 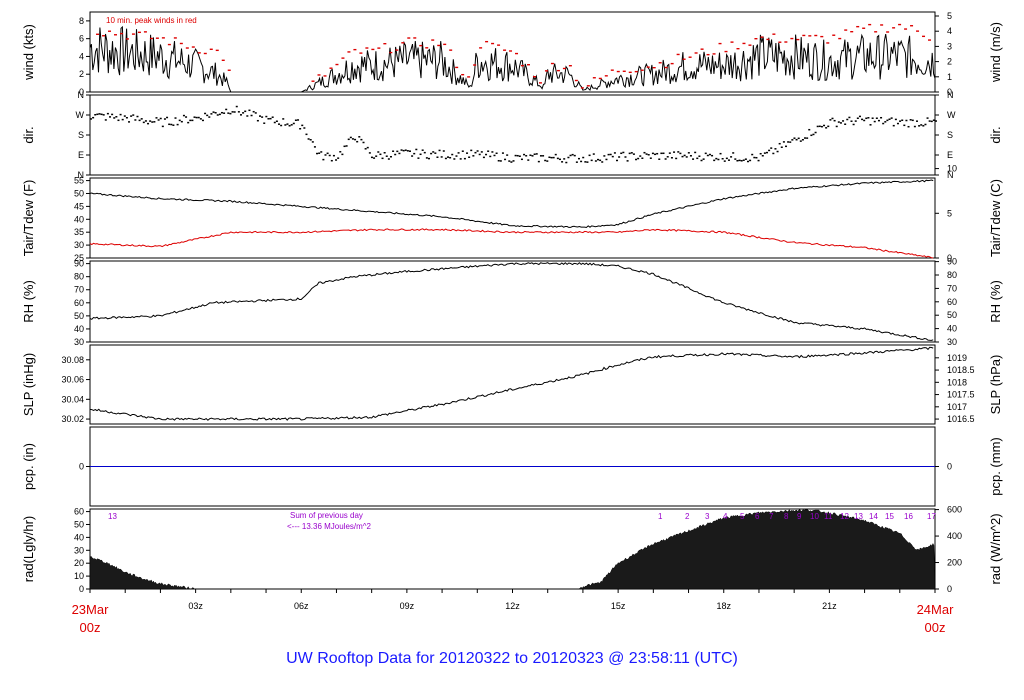 I want to click on rad-ytick-label-right: 400, so click(x=954, y=536).